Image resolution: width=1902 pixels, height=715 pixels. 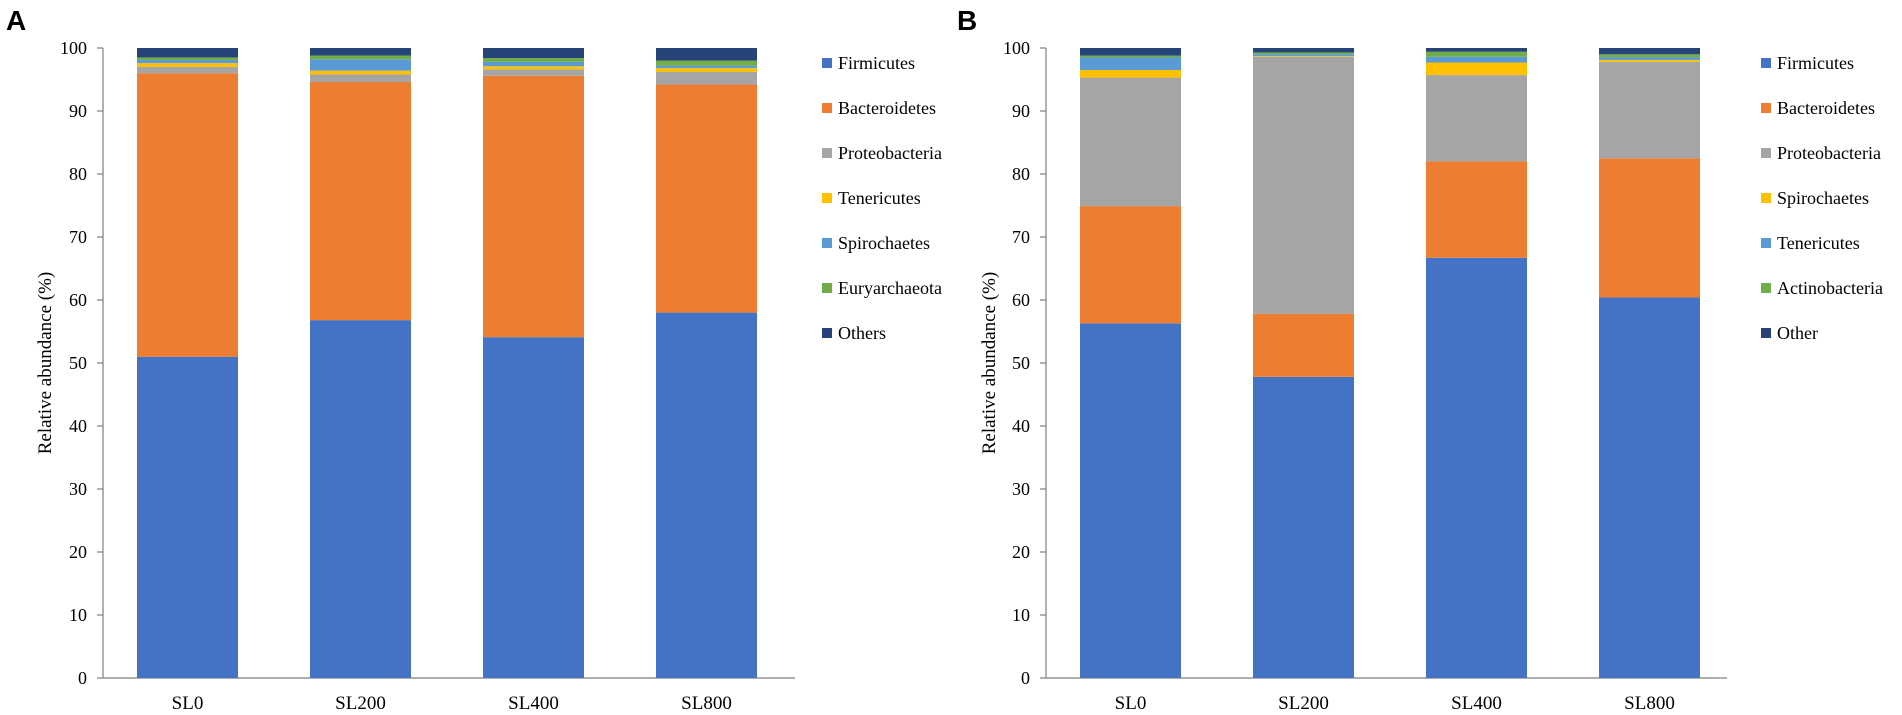 I want to click on y-tick-label: 20, so click(x=1021, y=552).